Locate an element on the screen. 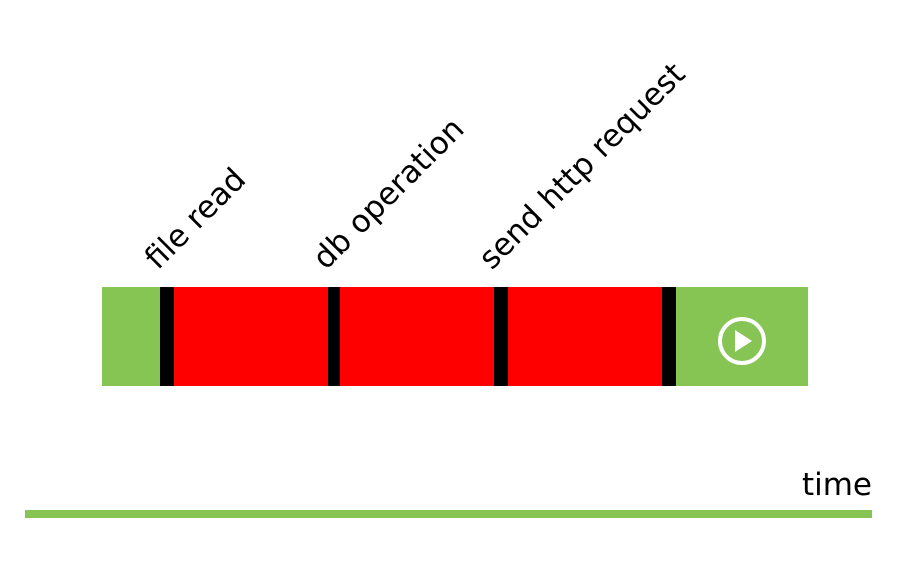  time-axis is located at coordinates (448, 514).